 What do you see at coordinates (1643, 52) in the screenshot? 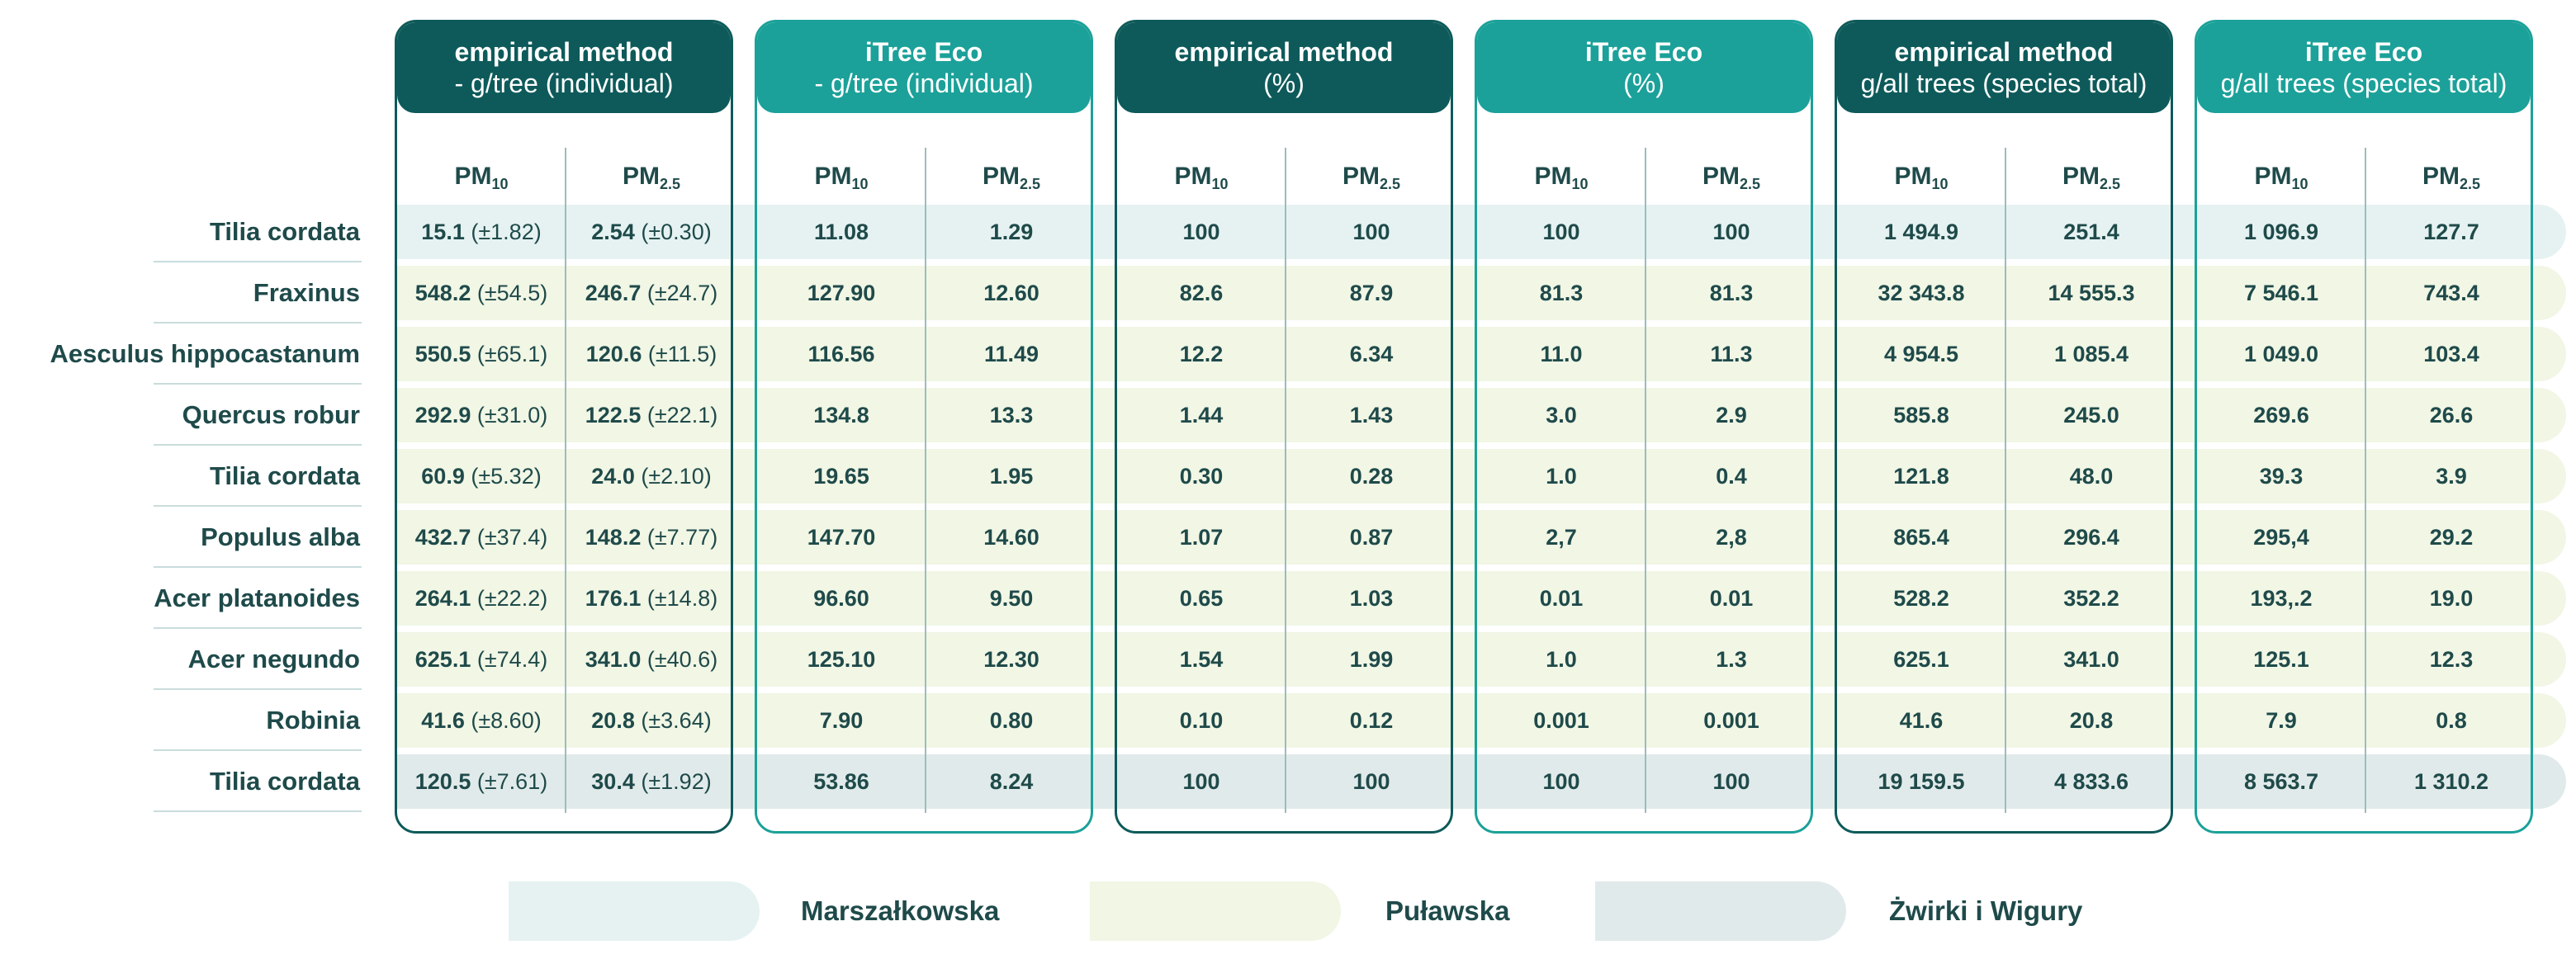
I see `panel-title: iTree Eco` at bounding box center [1643, 52].